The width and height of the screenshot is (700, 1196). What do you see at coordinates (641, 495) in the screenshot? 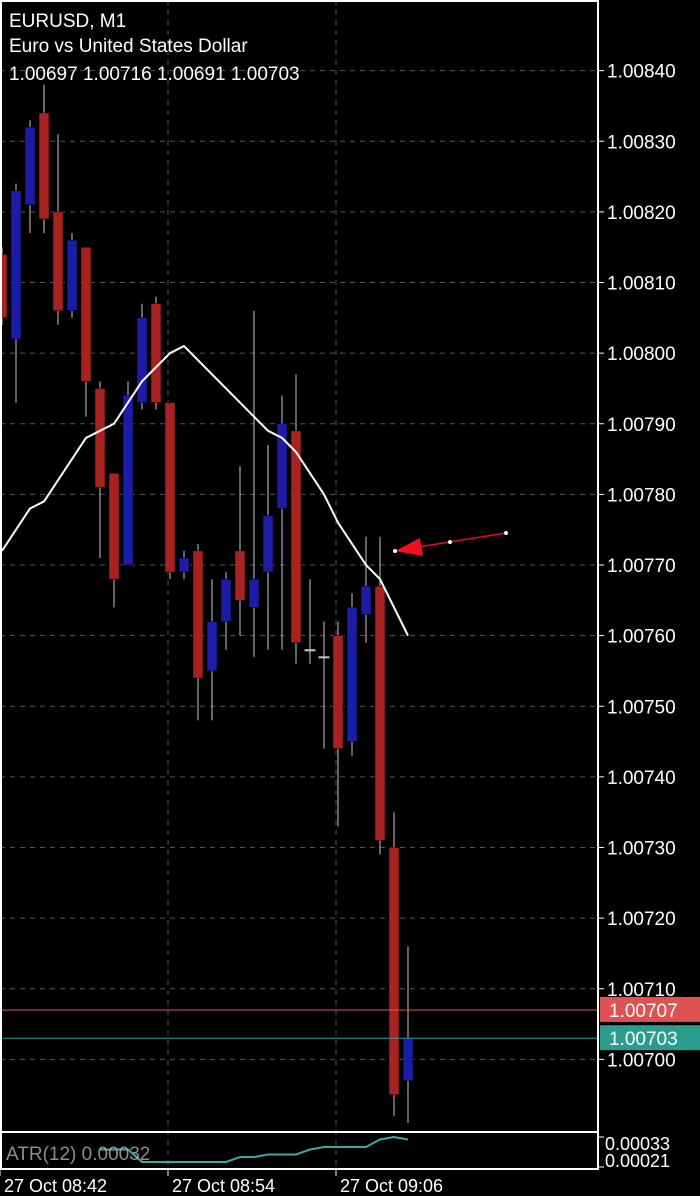
I see `y-tick-label: 1.00780` at bounding box center [641, 495].